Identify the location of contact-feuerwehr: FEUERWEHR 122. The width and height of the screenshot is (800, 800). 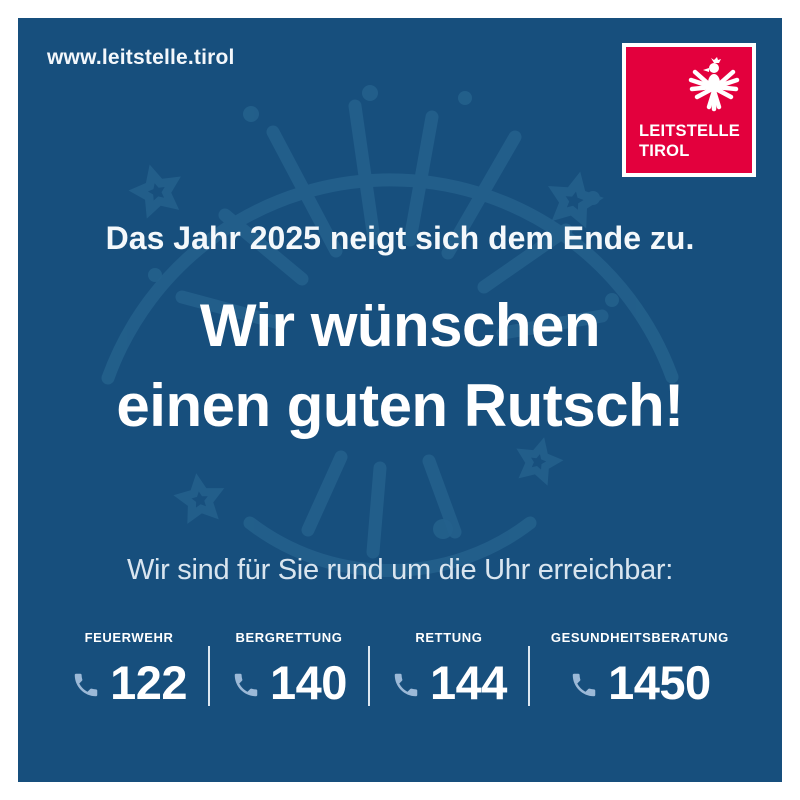
(129, 669).